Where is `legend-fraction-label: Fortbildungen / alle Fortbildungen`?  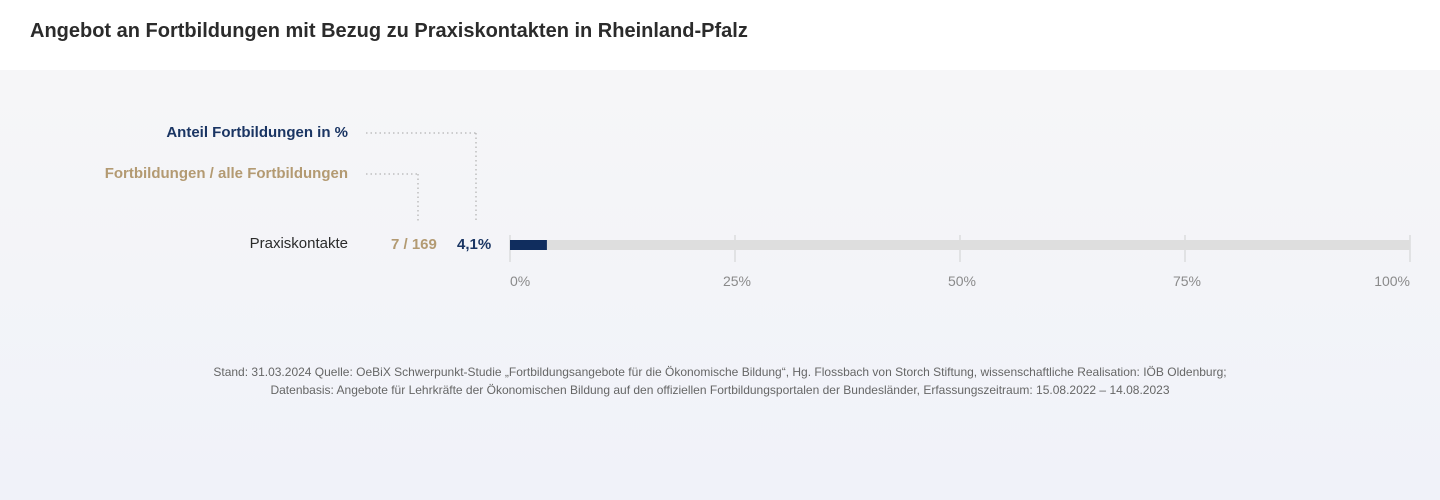 legend-fraction-label: Fortbildungen / alle Fortbildungen is located at coordinates (226, 173).